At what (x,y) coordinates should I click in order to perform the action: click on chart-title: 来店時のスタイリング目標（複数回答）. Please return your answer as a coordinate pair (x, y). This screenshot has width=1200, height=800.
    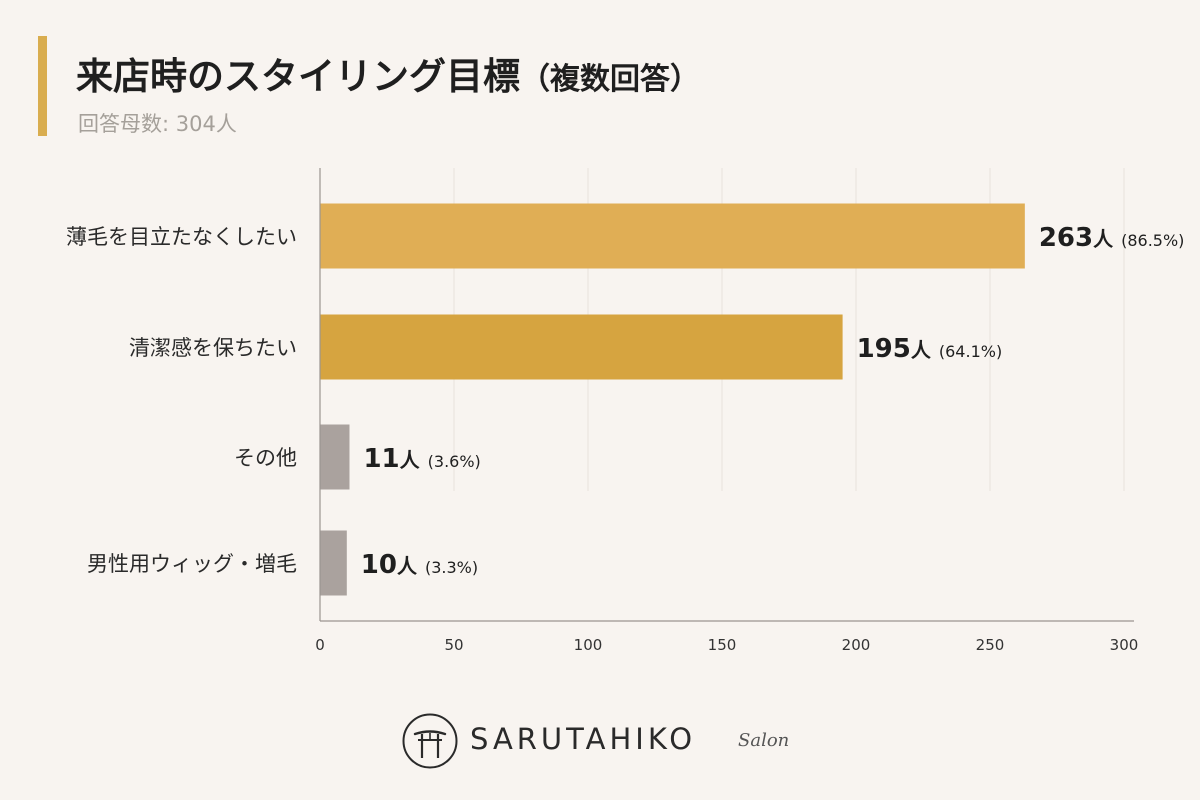
    Looking at the image, I should click on (388, 73).